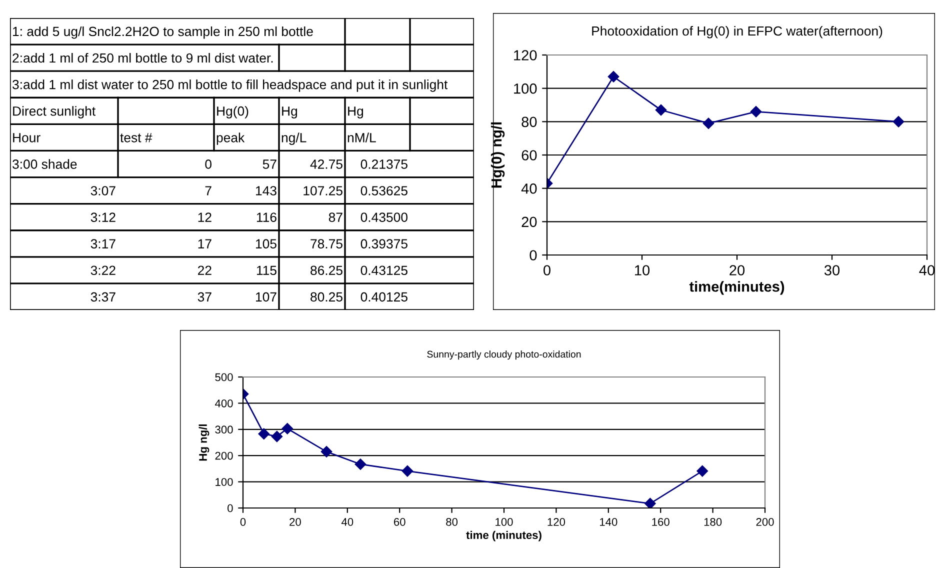  I want to click on text: 3:37, so click(103, 297).